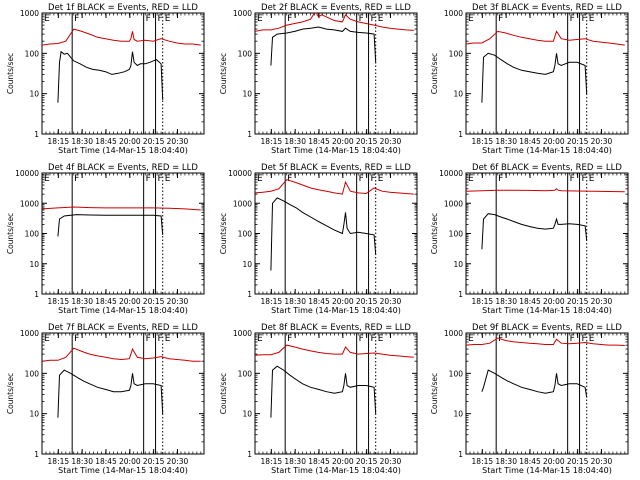 This screenshot has width=640, height=480. I want to click on plot-title: Det 7f BLACK = Events, RED = LLD, so click(123, 328).